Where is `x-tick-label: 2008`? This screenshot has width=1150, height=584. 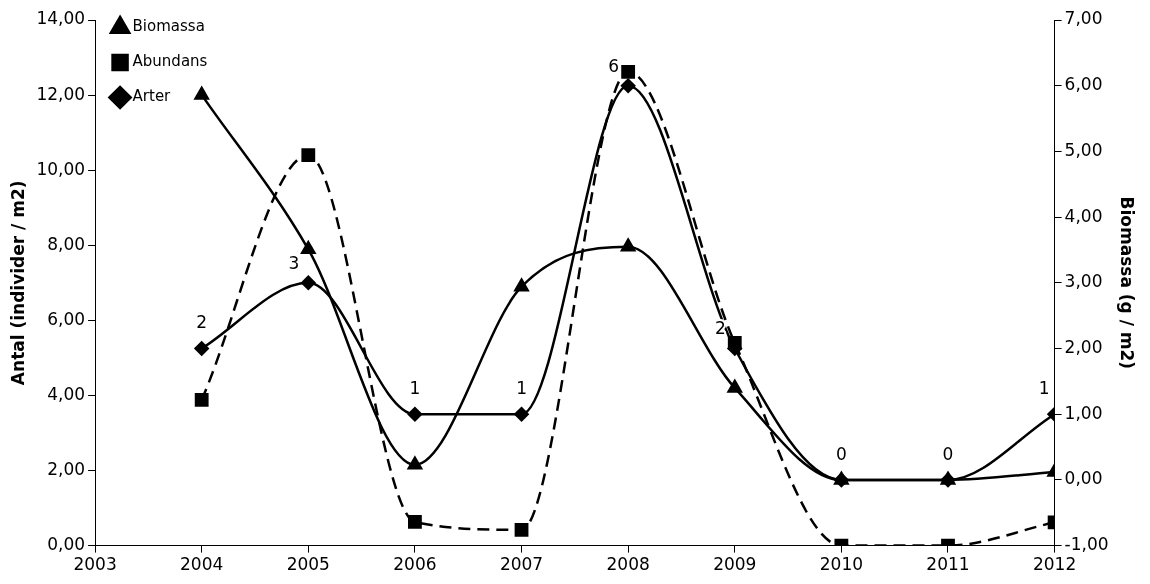 x-tick-label: 2008 is located at coordinates (628, 564).